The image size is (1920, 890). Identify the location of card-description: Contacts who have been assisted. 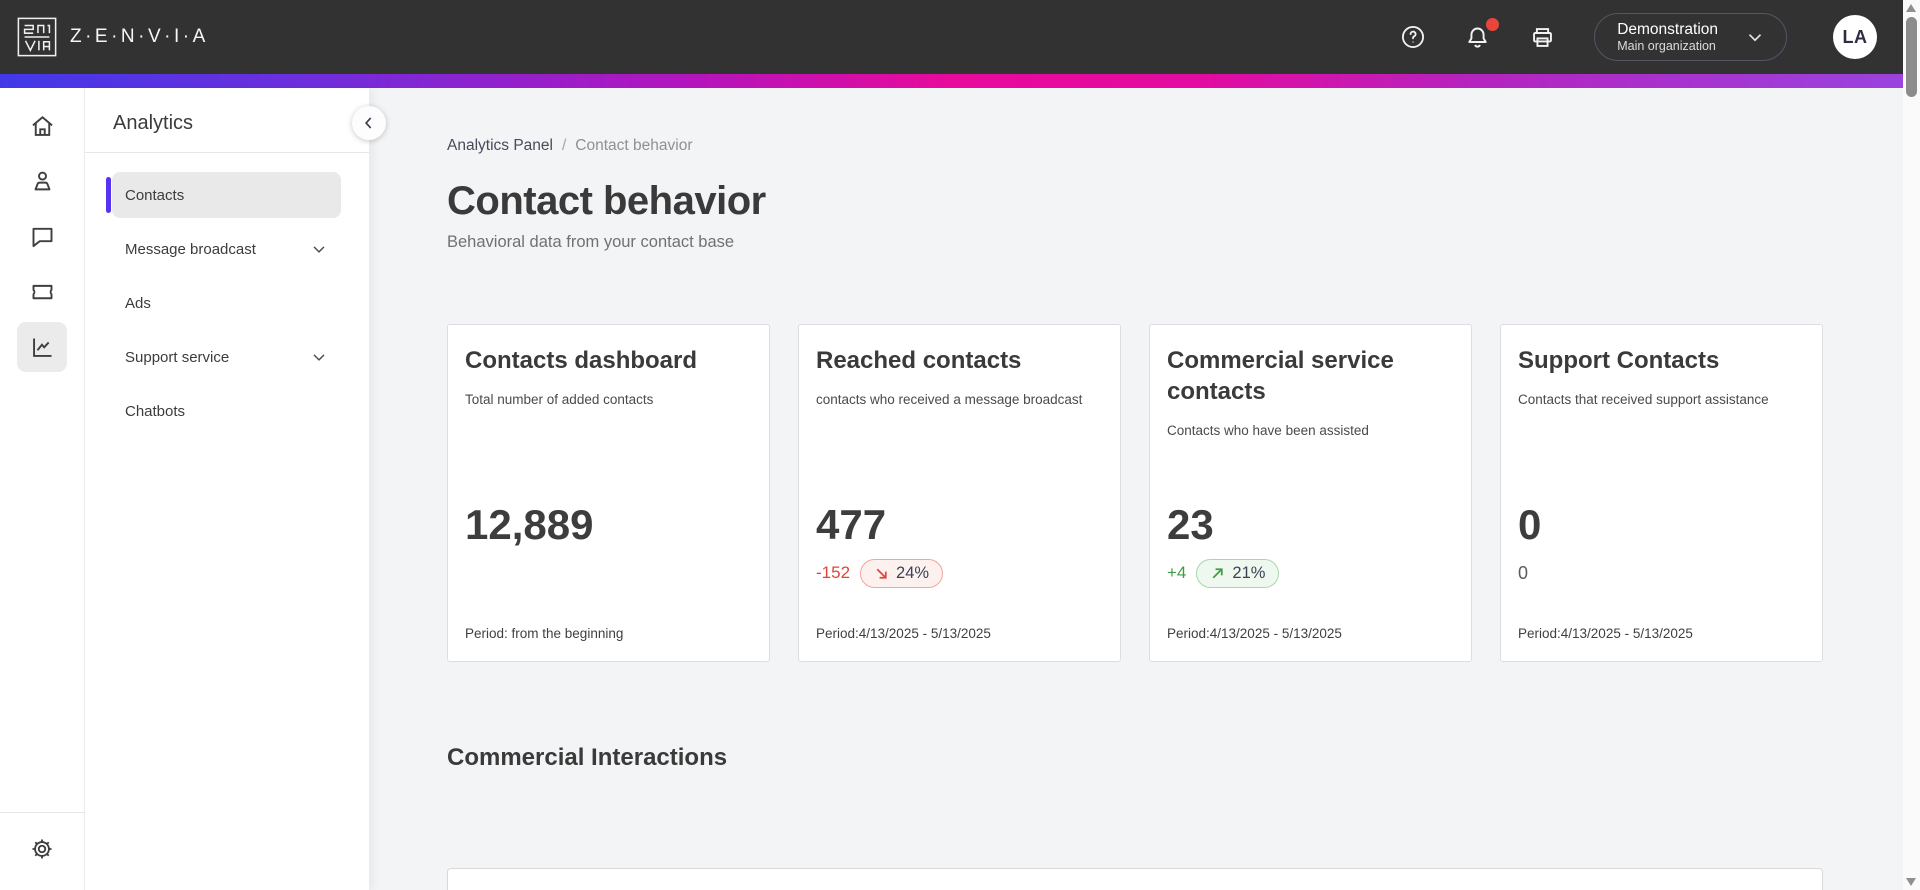
(1268, 430).